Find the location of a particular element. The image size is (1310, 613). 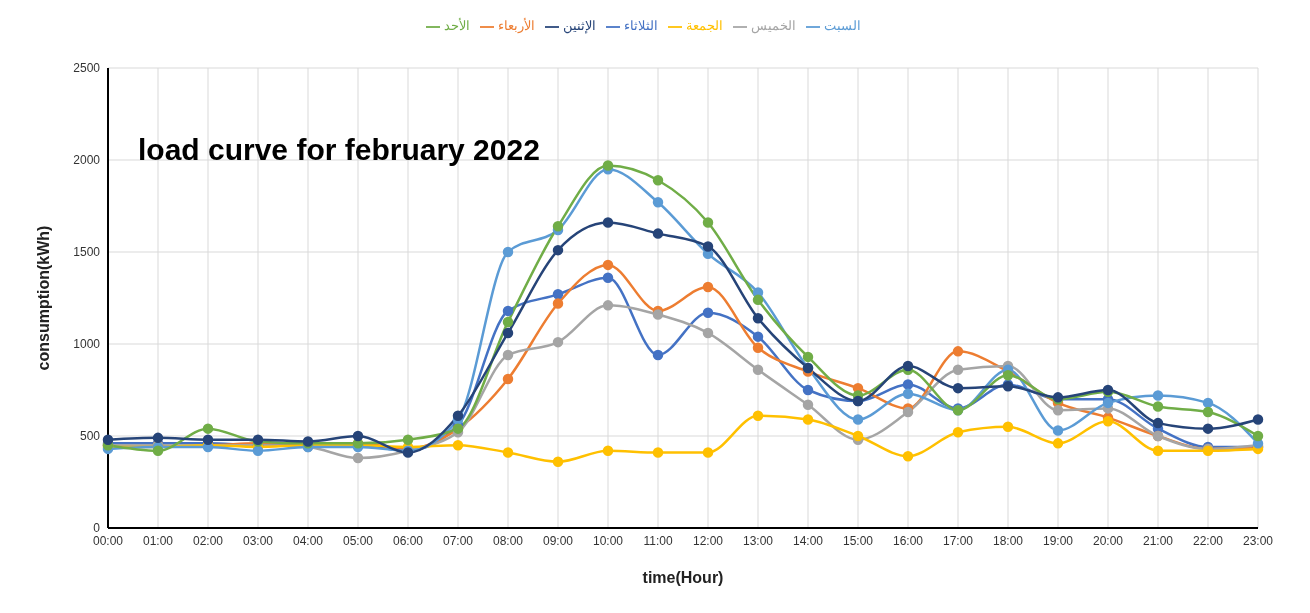

x-tick-label: 15:00 is located at coordinates (858, 540).